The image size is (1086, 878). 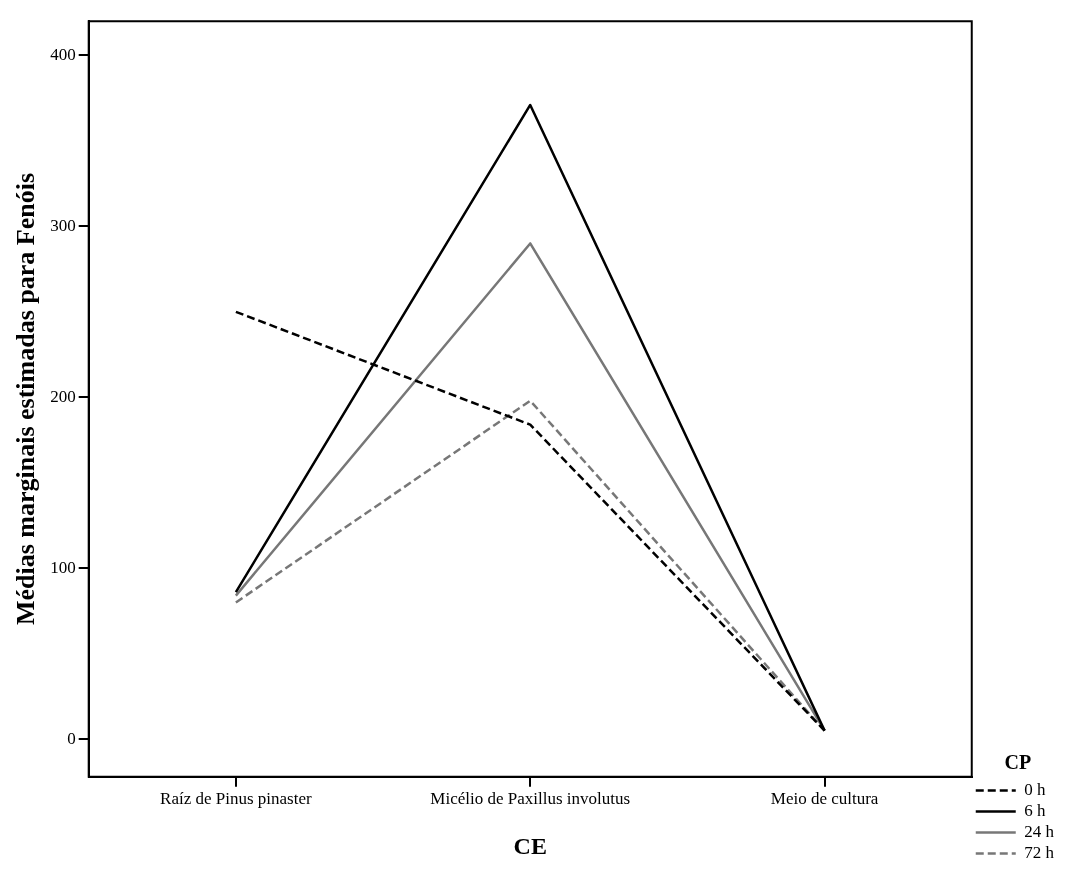 I want to click on y-tick-label: 200, so click(x=63, y=396).